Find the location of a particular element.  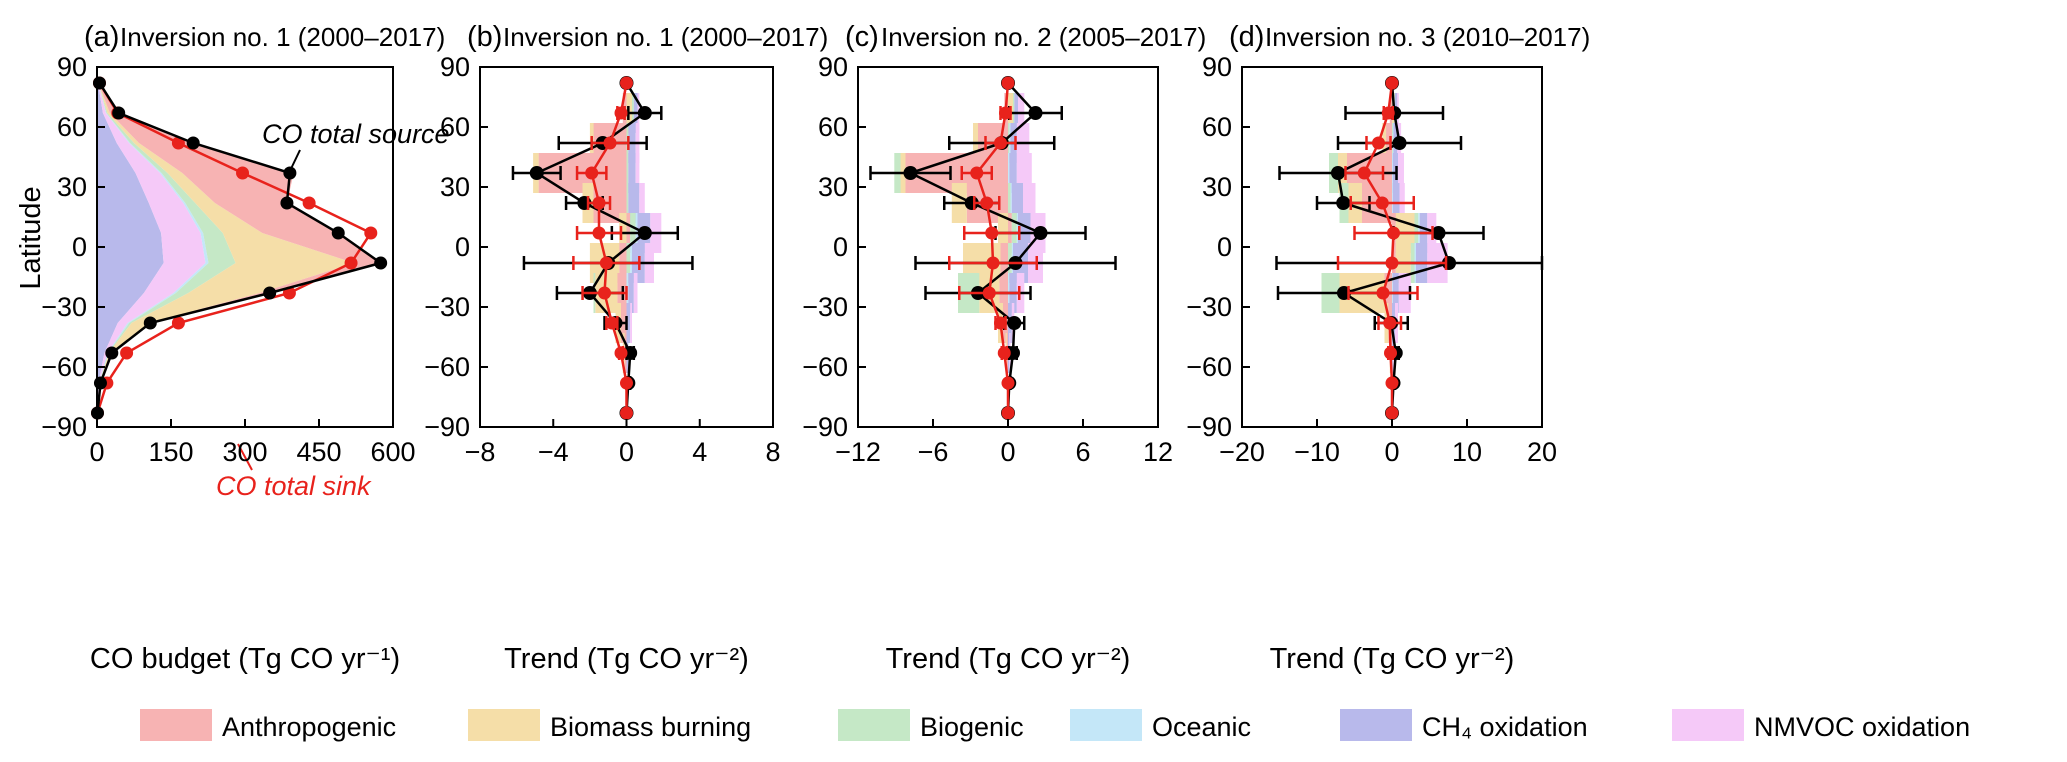

area-biomass-burning is located at coordinates (225, 248).